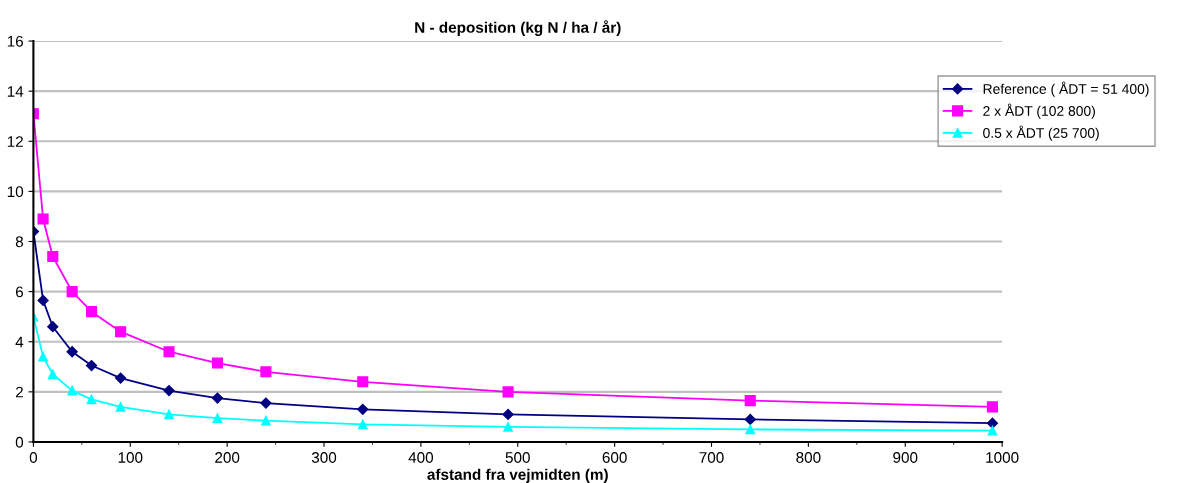 The image size is (1193, 483). Describe the element at coordinates (1002, 457) in the screenshot. I see `x-tick-label: 1000` at that location.